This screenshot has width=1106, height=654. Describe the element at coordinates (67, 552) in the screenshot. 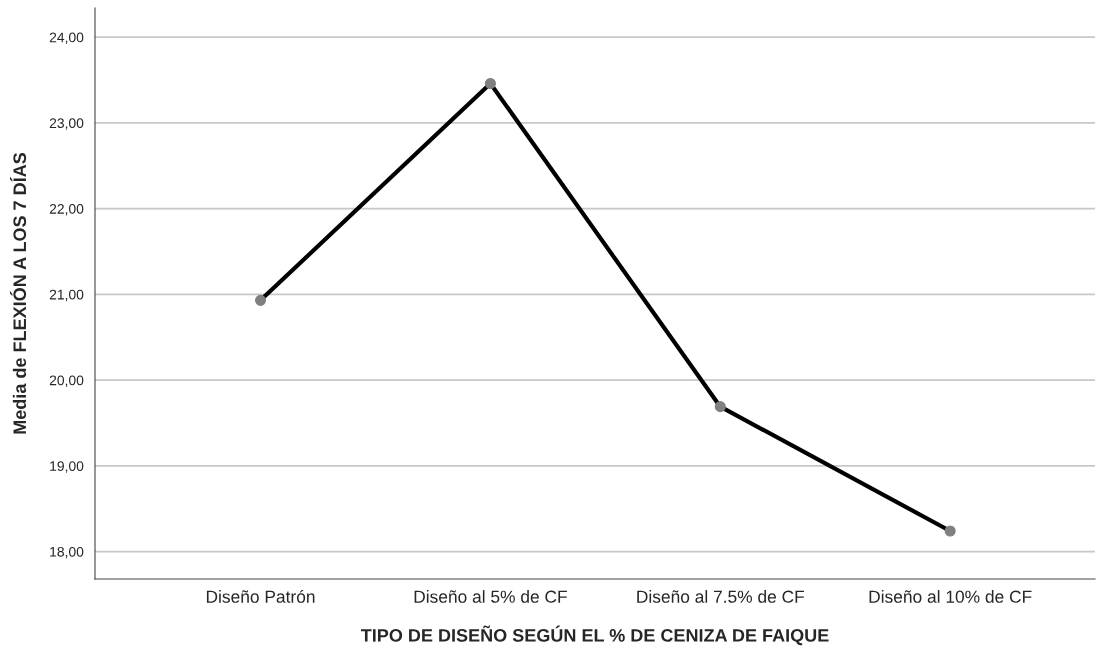

I see `y-tick-label: 18,00` at that location.